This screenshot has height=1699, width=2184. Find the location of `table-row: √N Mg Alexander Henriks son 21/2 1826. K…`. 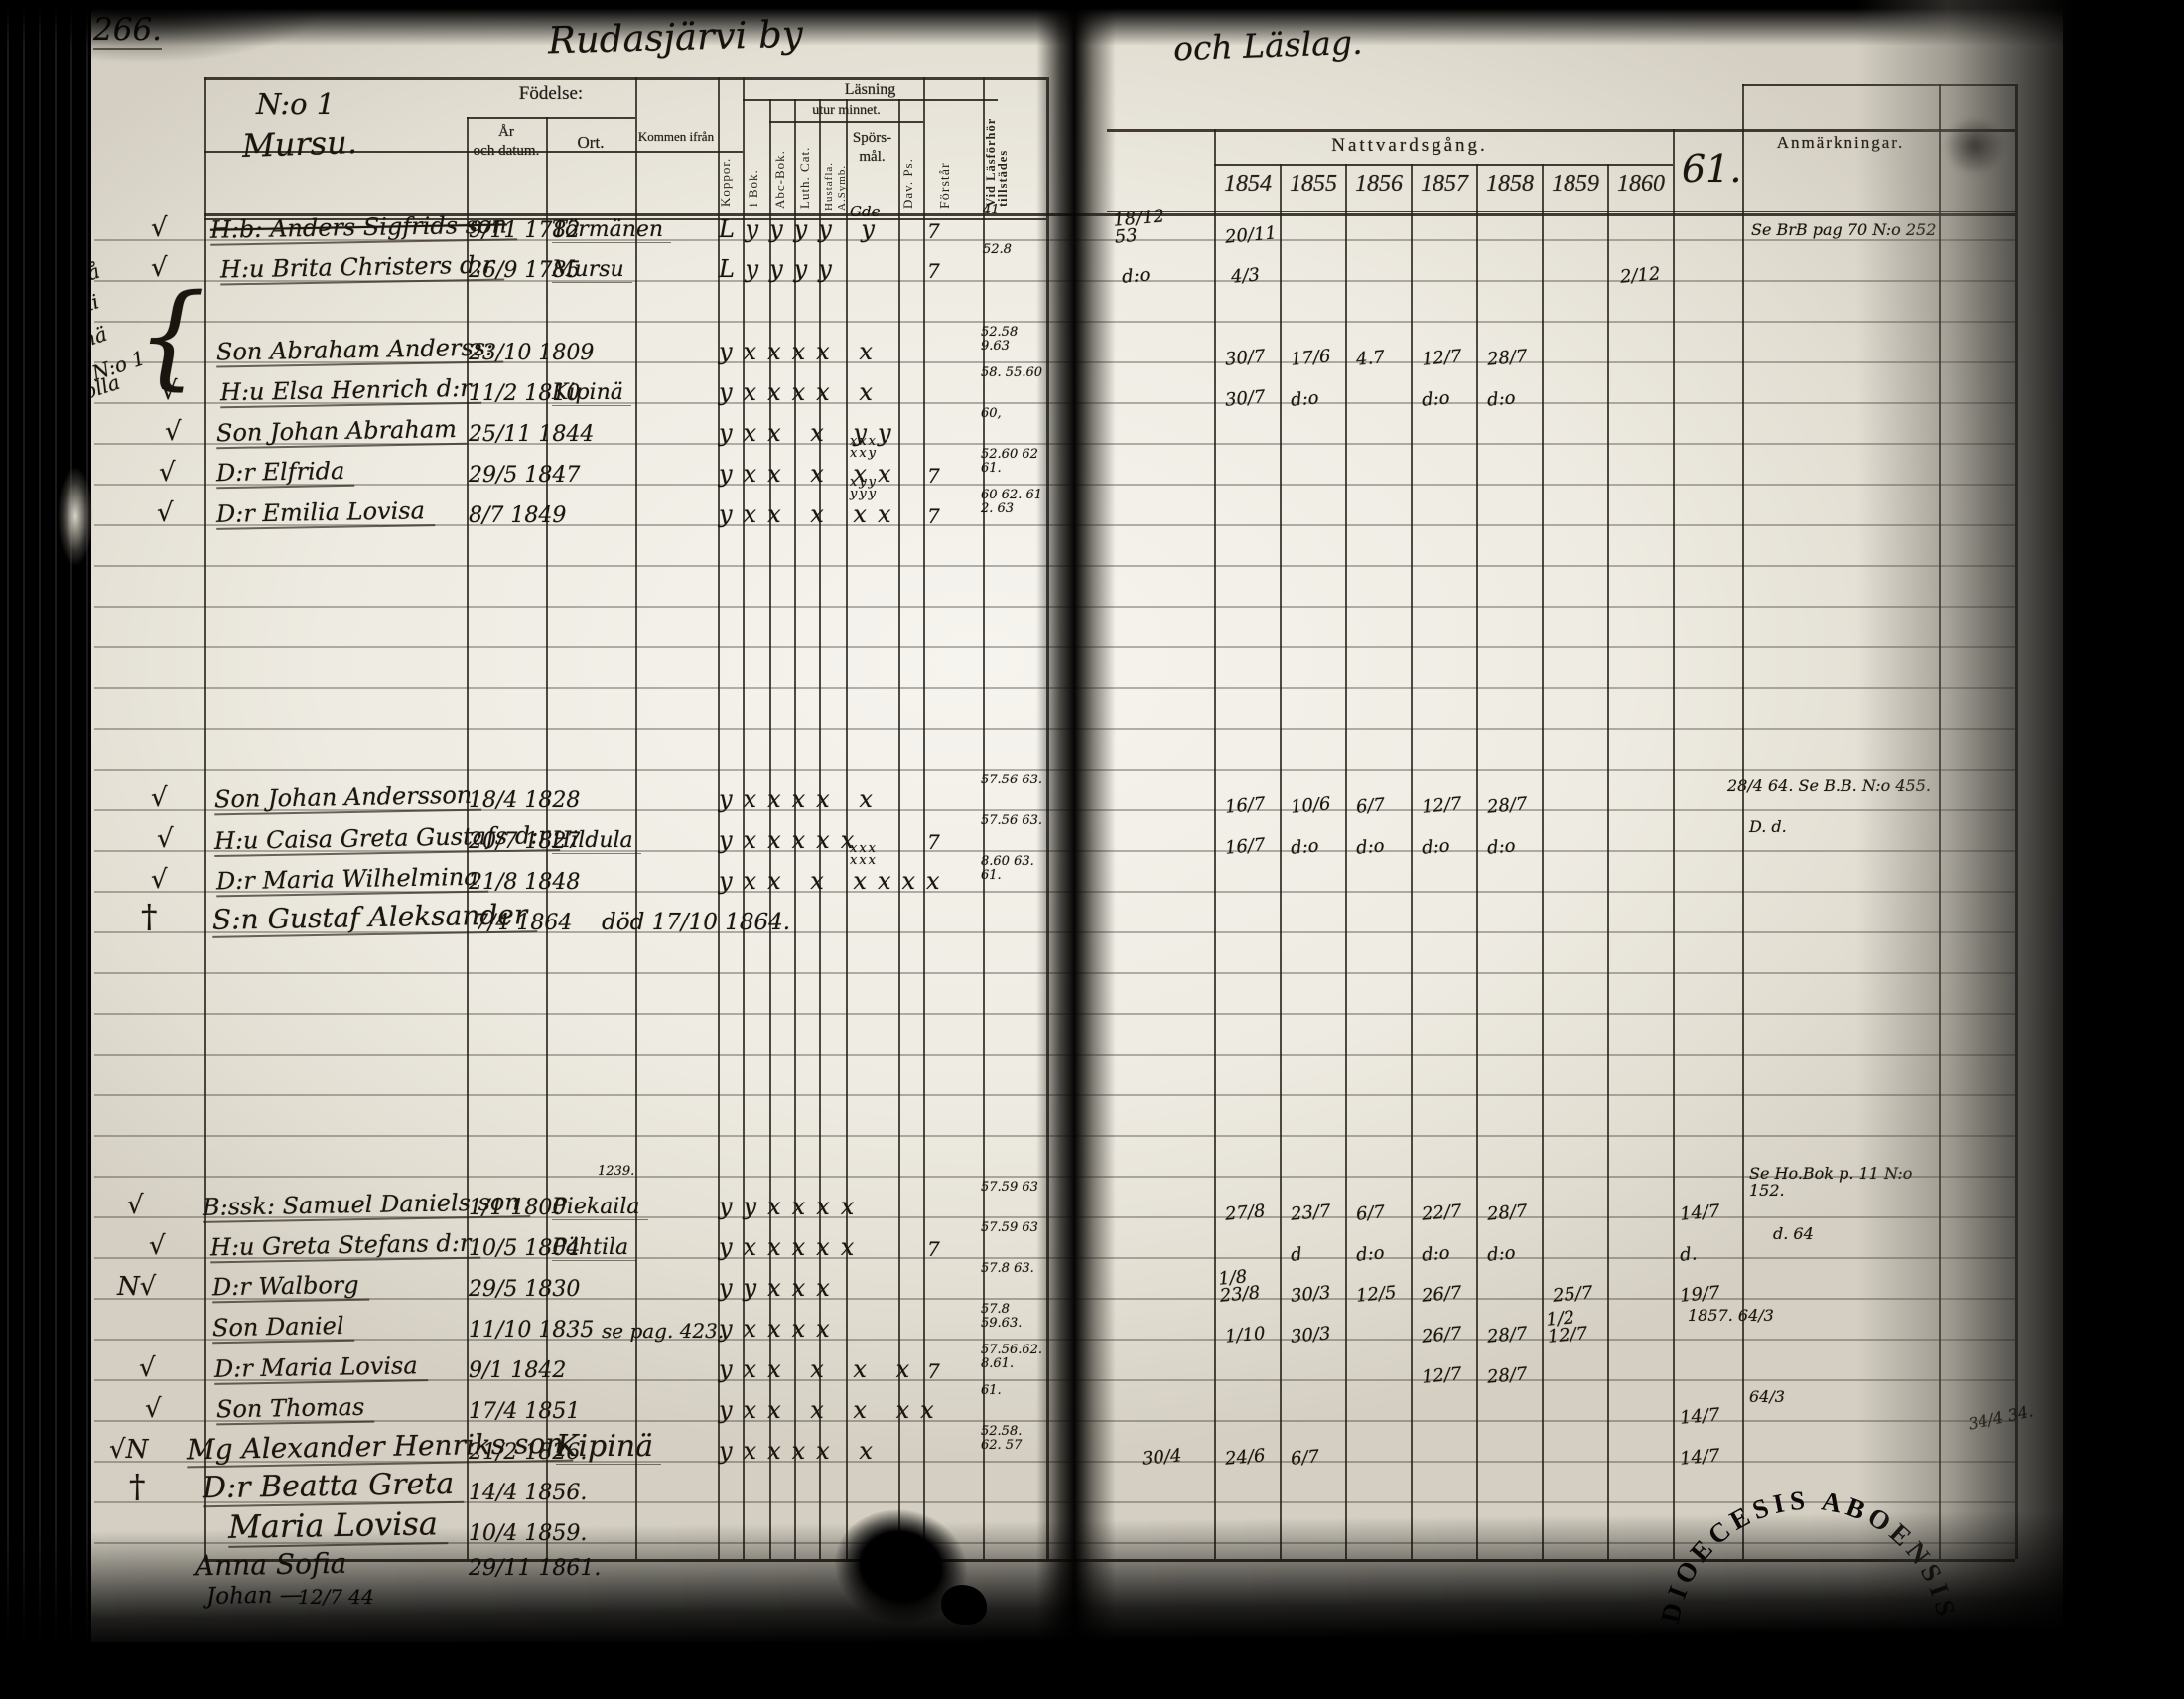

table-row: √N Mg Alexander Henriks son 21/2 1826. K… is located at coordinates (1092, 1447).